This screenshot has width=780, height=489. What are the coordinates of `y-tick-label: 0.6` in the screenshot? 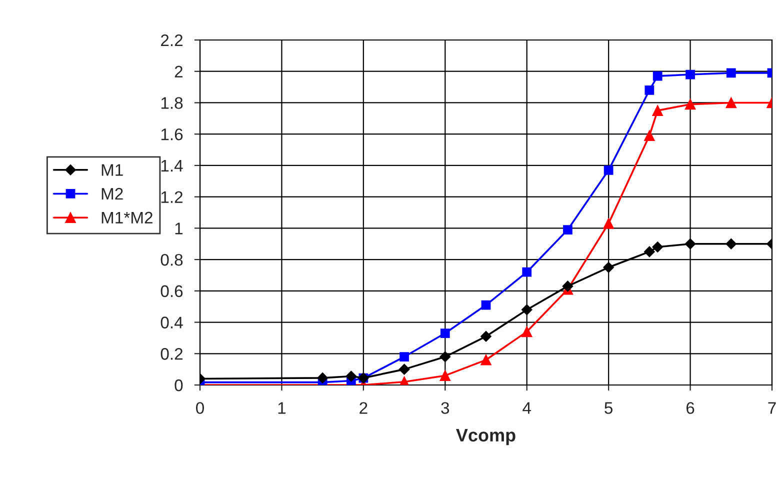 It's located at (171, 291).